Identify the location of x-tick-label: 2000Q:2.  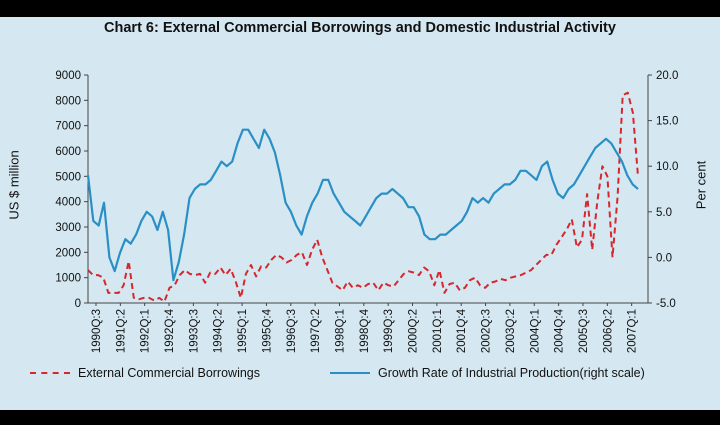
(414, 331).